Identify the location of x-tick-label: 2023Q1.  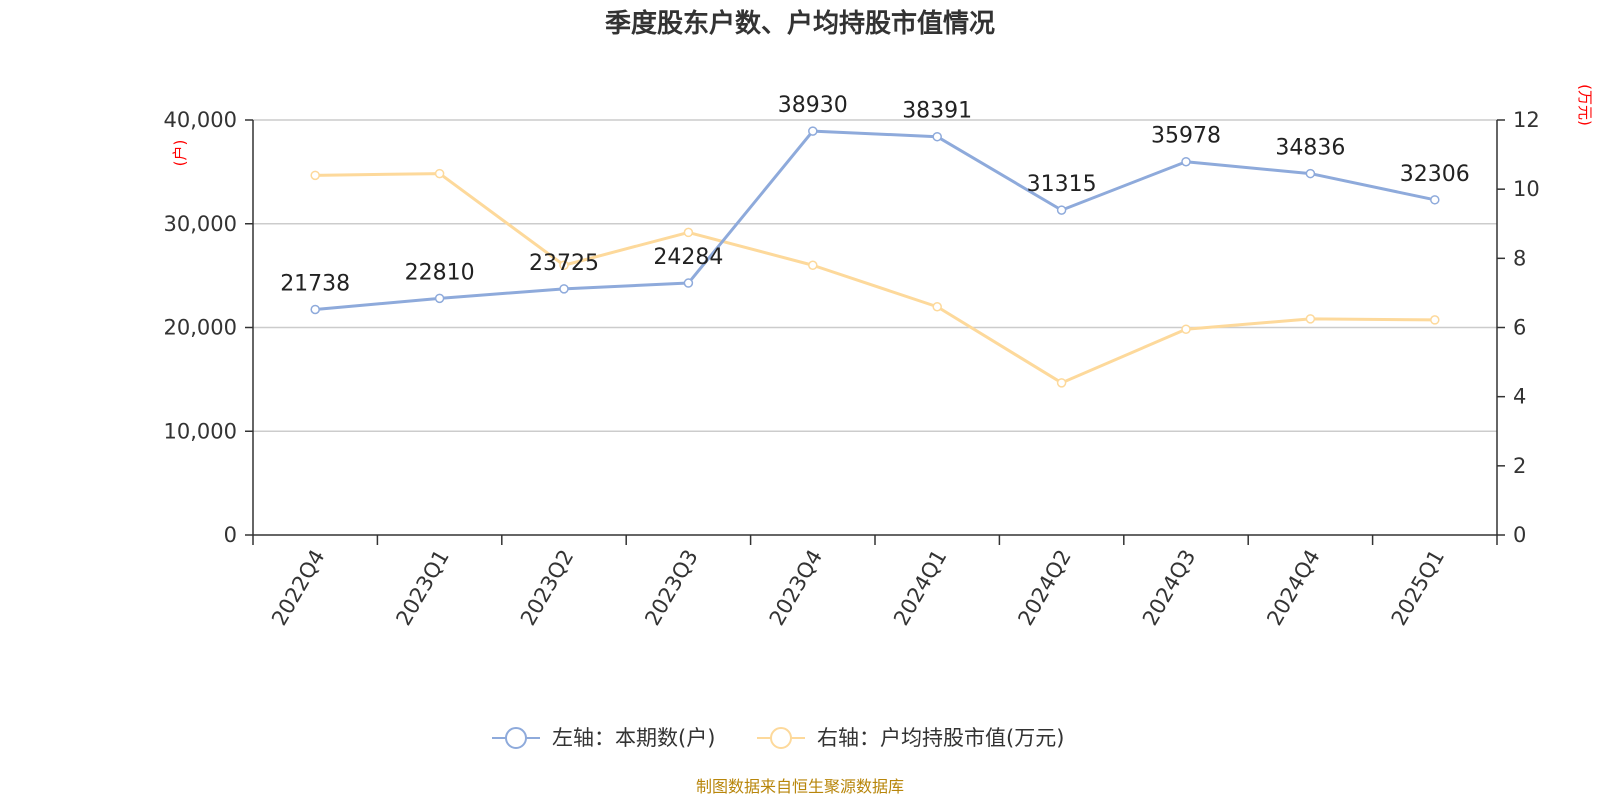
(422, 588).